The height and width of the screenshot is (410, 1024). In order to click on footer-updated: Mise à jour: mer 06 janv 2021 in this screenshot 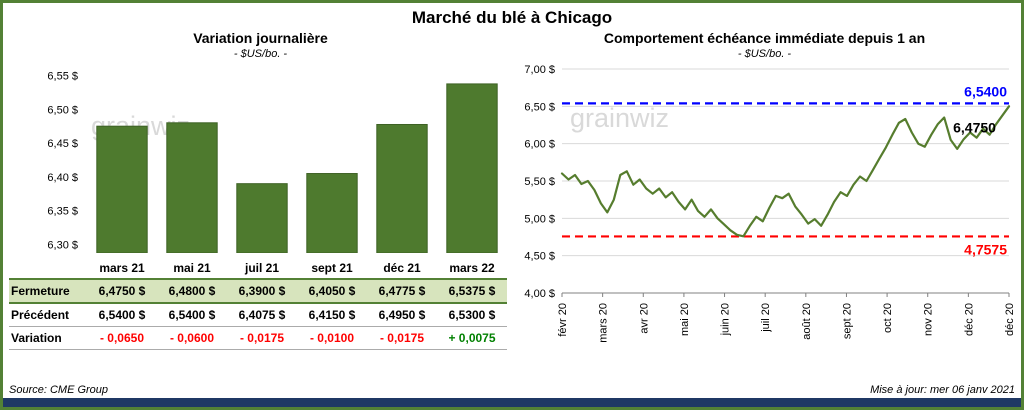, I will do `click(942, 390)`.